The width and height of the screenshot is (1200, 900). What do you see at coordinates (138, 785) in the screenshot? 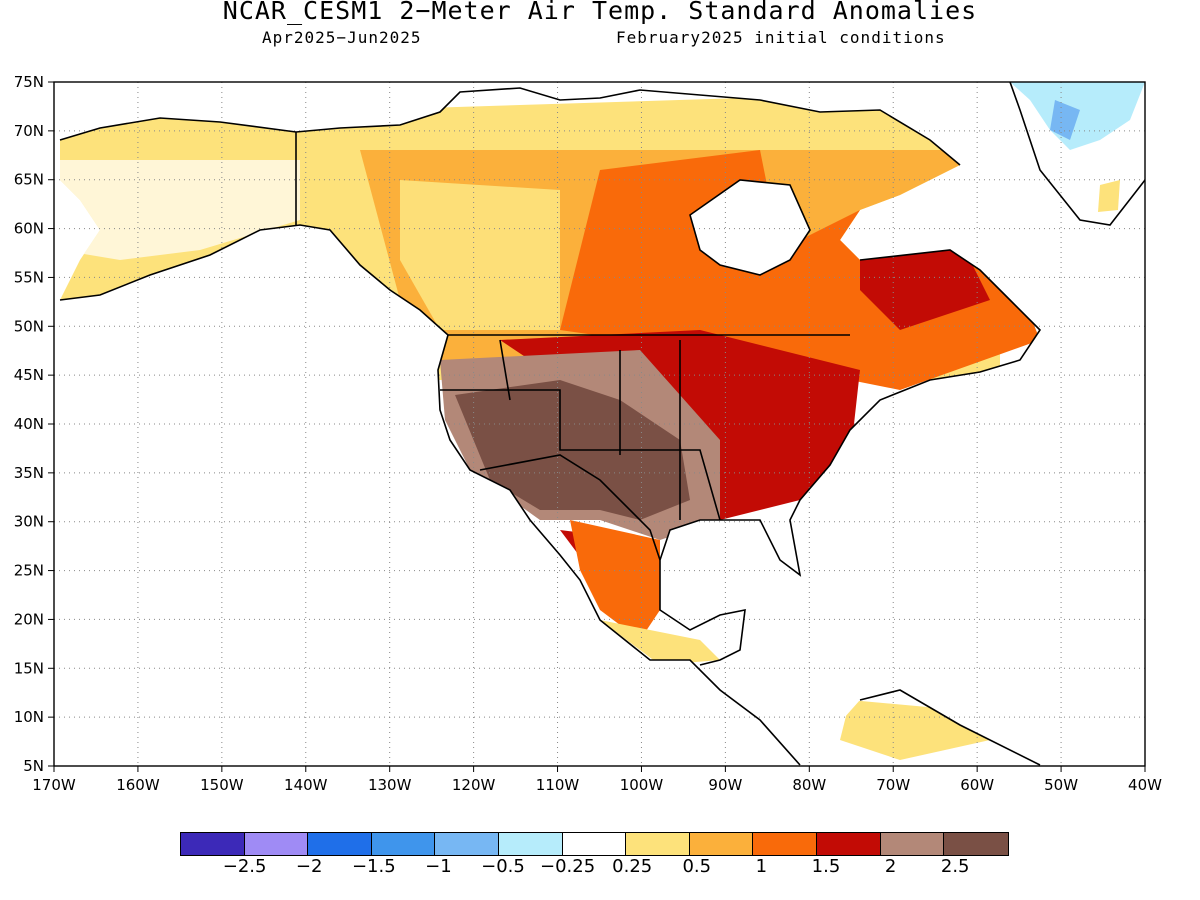
I see `lon-tick-label: 160W` at bounding box center [138, 785].